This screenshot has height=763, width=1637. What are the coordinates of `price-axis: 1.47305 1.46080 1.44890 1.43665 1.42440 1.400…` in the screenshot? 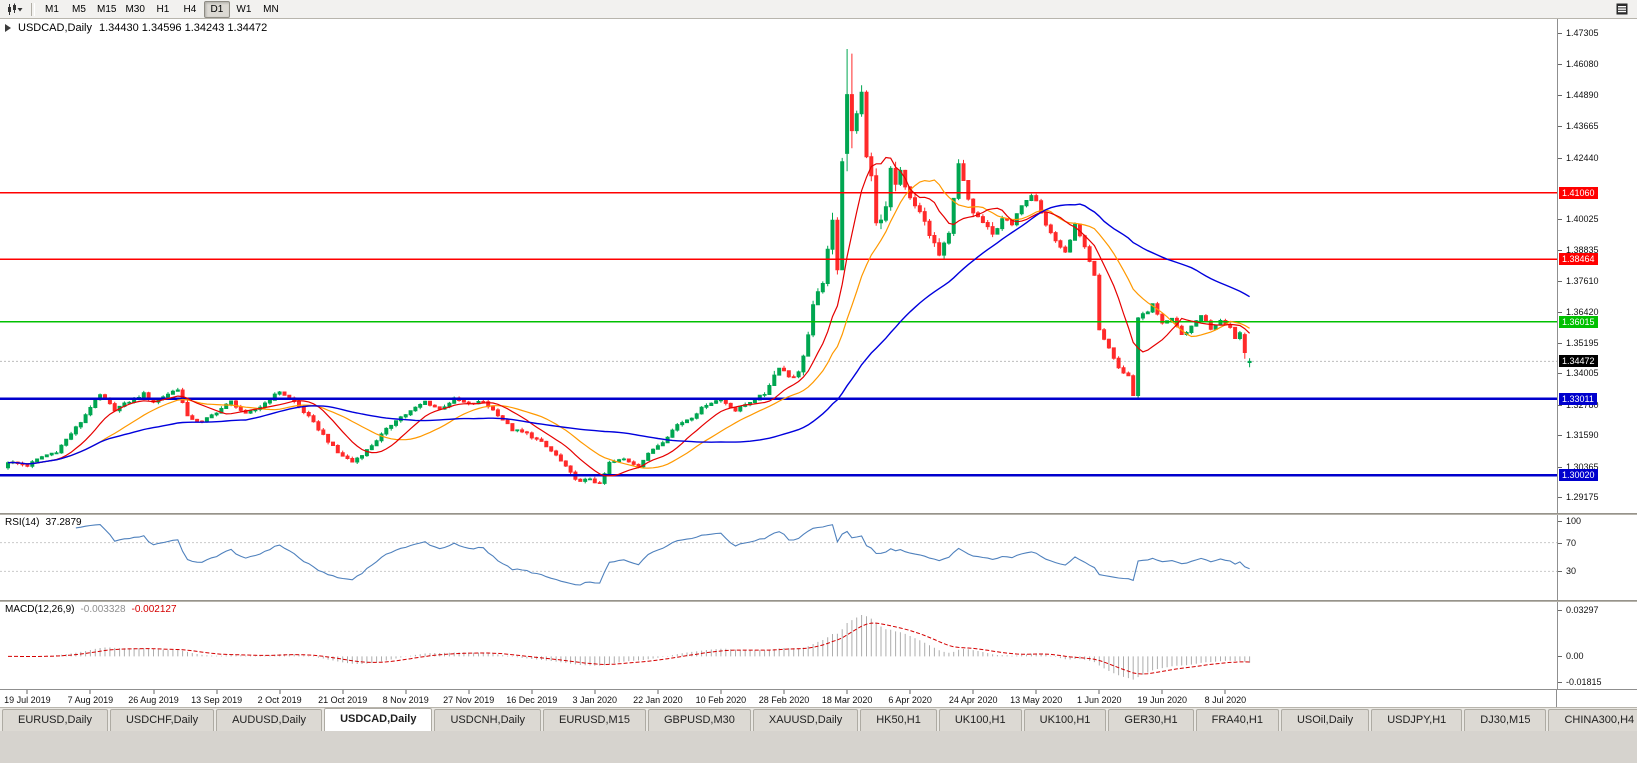 It's located at (1597, 266).